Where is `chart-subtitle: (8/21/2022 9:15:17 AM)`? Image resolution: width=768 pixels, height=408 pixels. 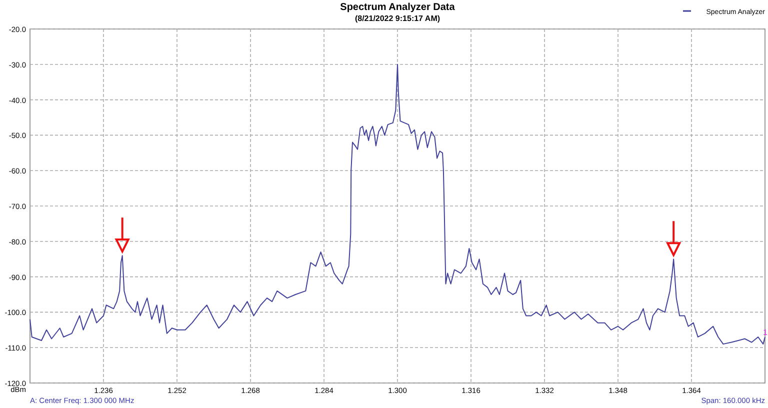 chart-subtitle: (8/21/2022 9:15:17 AM) is located at coordinates (397, 18).